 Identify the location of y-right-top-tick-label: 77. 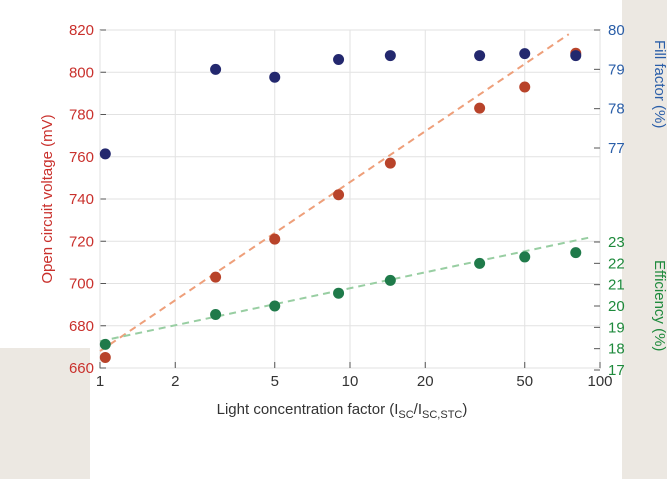
(616, 148).